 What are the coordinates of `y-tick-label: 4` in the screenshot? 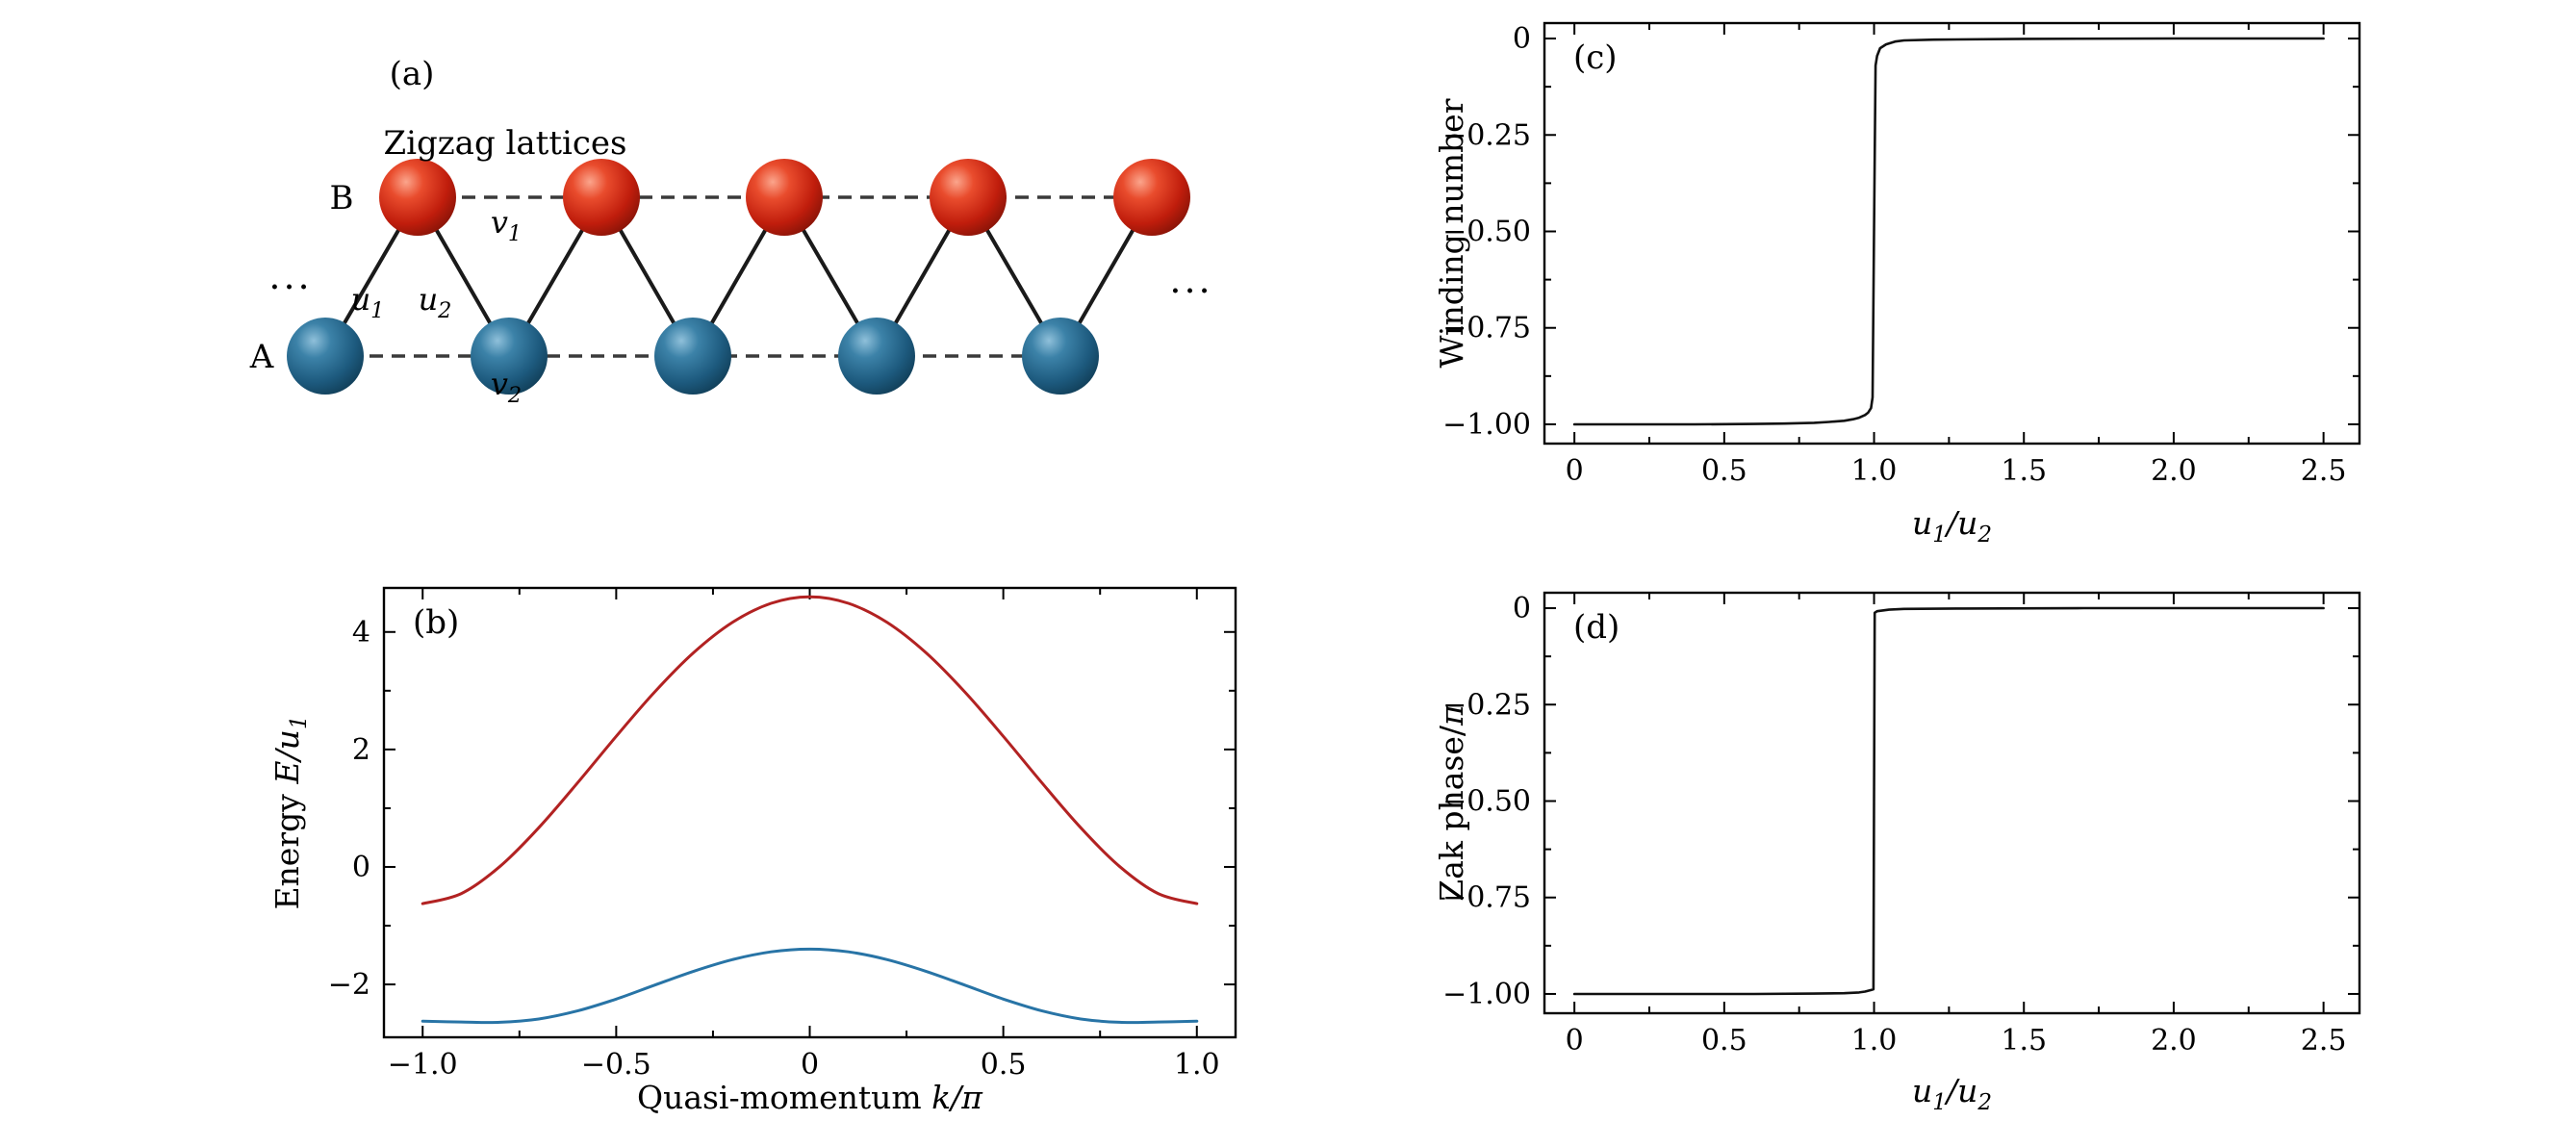 It's located at (361, 633).